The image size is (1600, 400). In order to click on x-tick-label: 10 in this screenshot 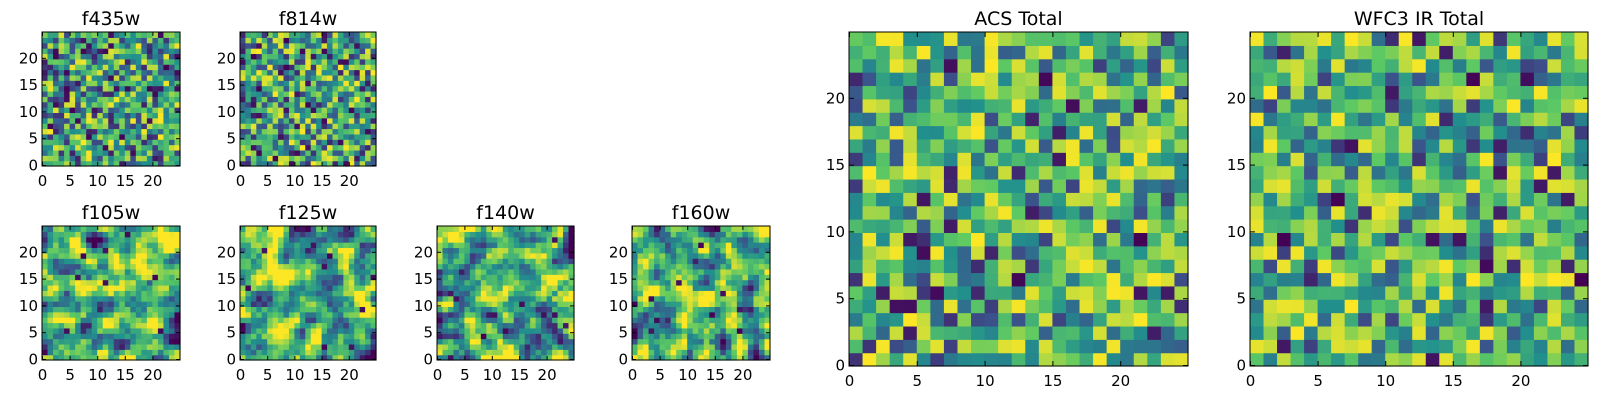, I will do `click(985, 381)`.